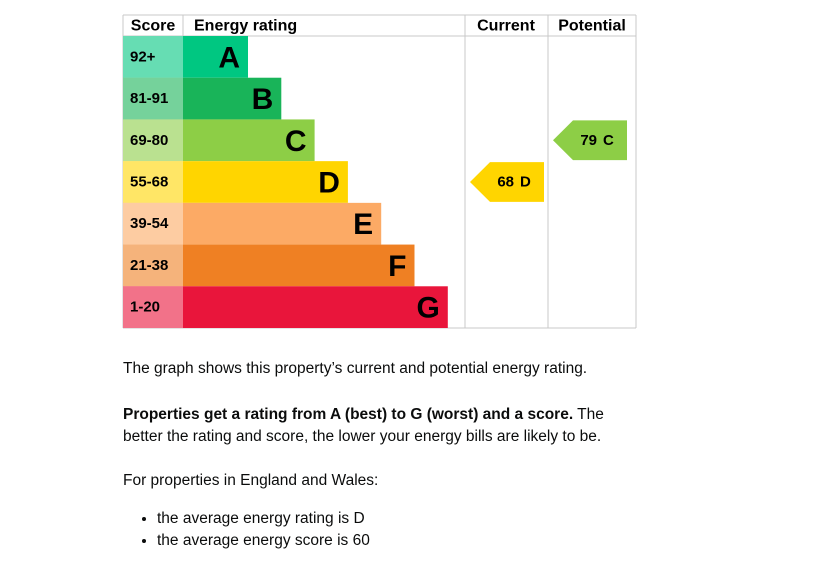  What do you see at coordinates (363, 224) in the screenshot?
I see `rating-letter: E` at bounding box center [363, 224].